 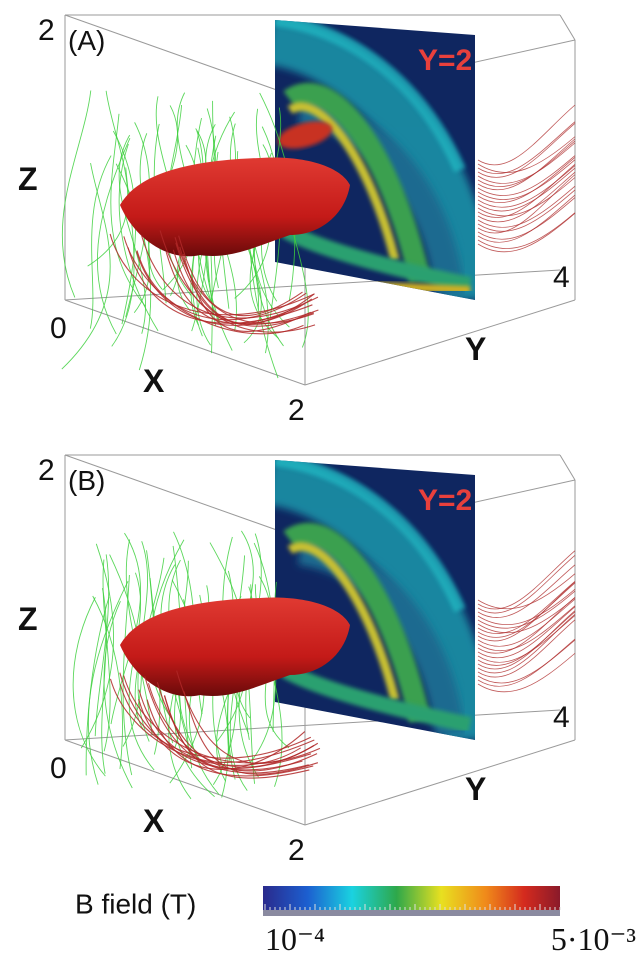 What do you see at coordinates (58, 328) in the screenshot?
I see `origin-tick: 0` at bounding box center [58, 328].